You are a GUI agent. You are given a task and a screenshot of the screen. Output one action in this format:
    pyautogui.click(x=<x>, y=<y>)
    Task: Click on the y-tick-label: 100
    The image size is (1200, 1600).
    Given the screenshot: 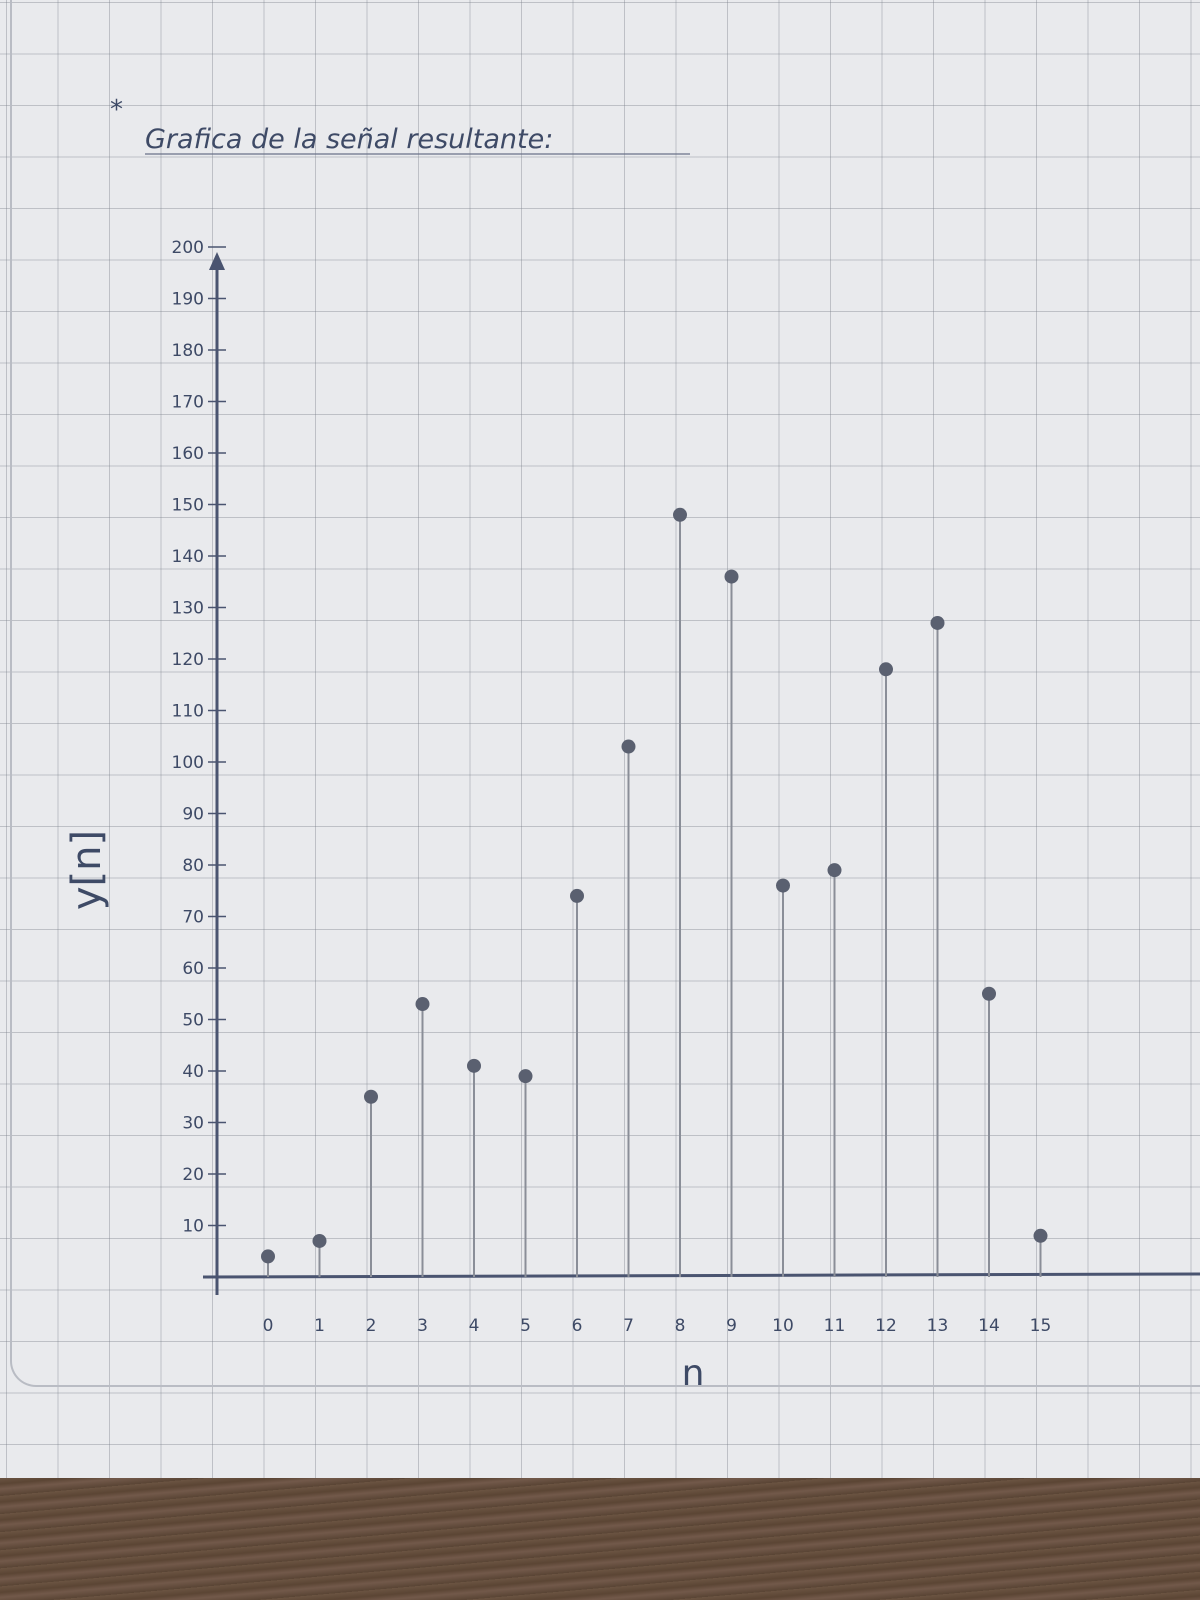 What is the action you would take?
    pyautogui.click(x=188, y=763)
    